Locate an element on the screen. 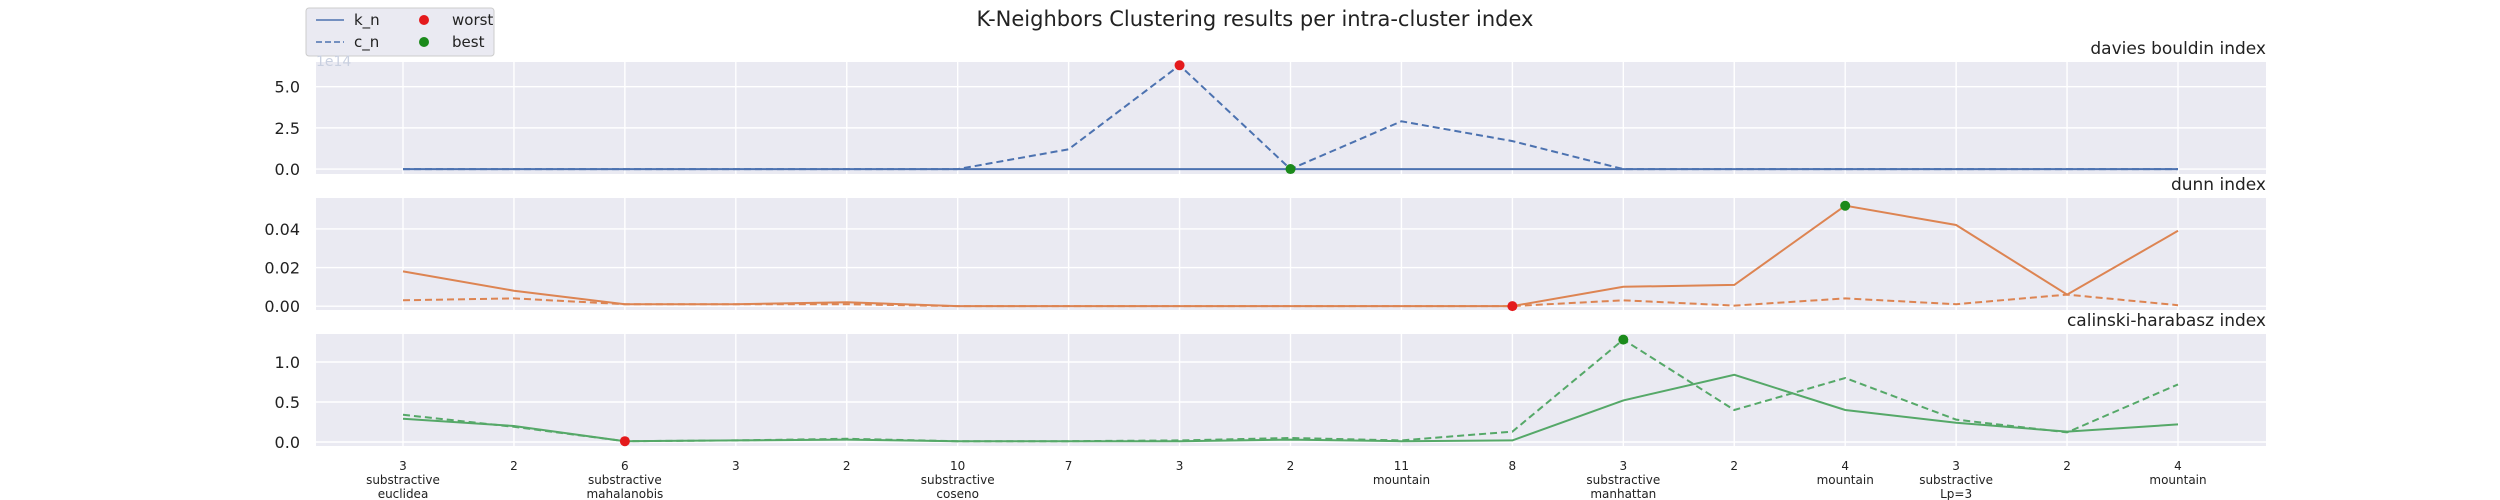 This screenshot has width=2500, height=500. x-tick-label: 6 substractive mahalanobis is located at coordinates (624, 479).